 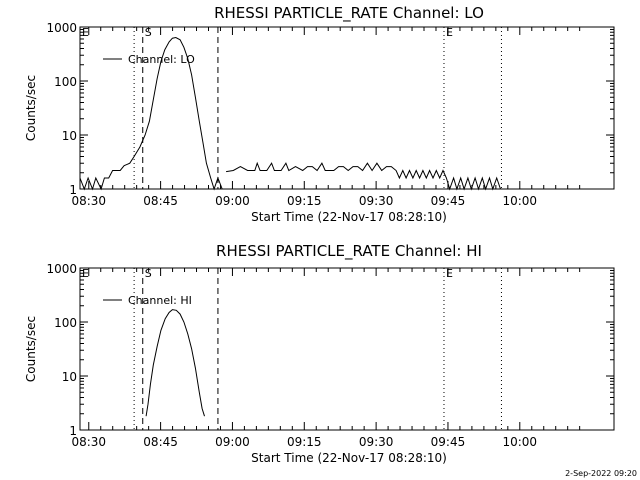 I want to click on panel1-y-tick-label: 10, so click(x=69, y=136).